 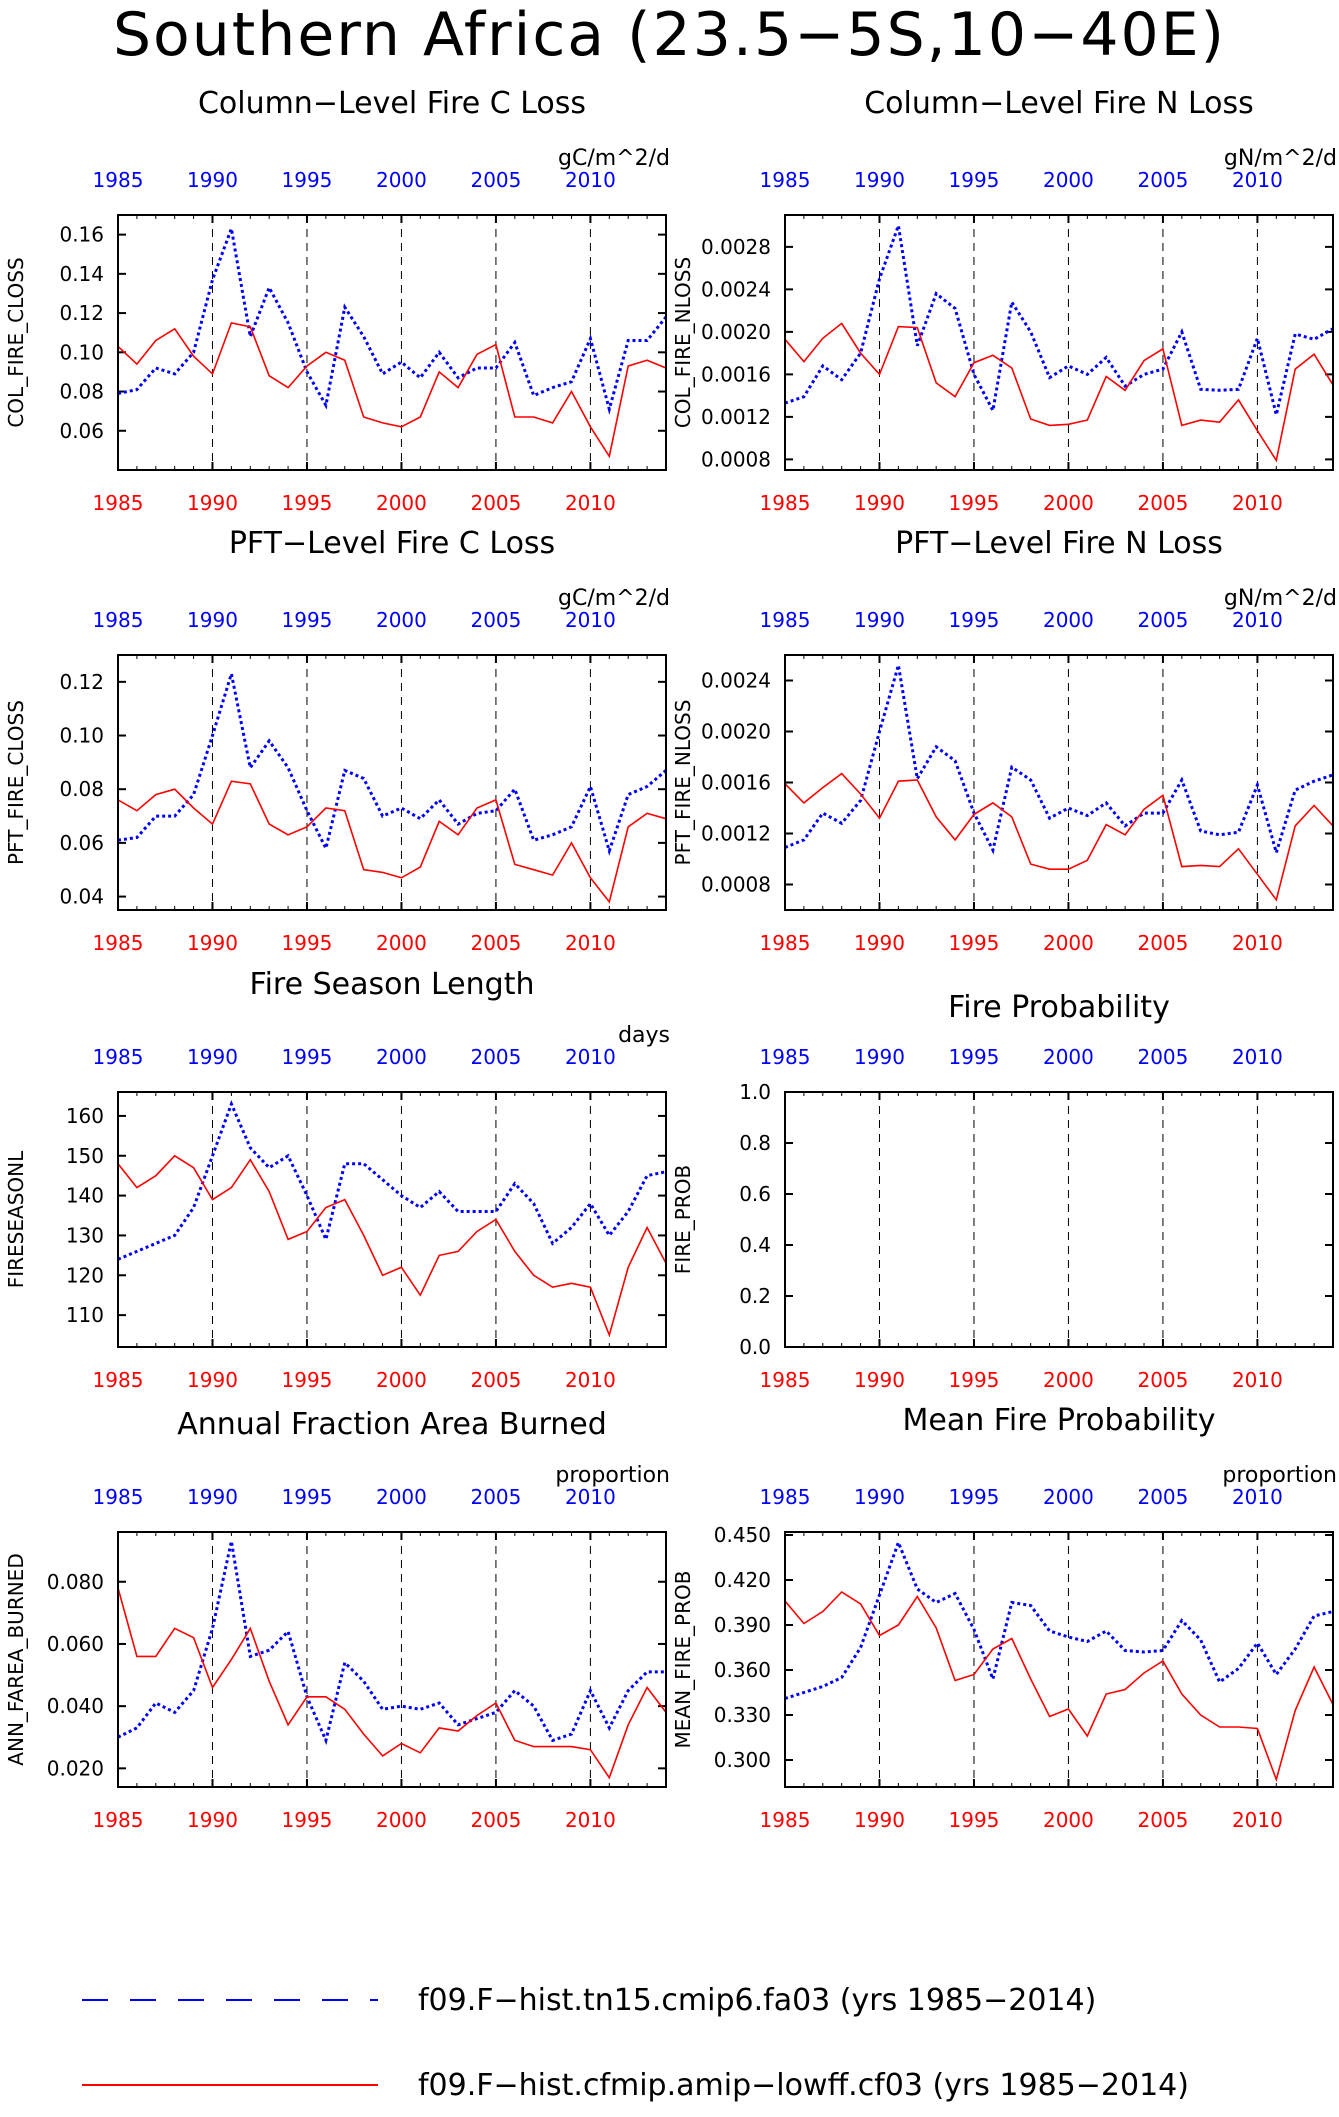 I want to click on y-tick-label: 0.0028, so click(x=736, y=247).